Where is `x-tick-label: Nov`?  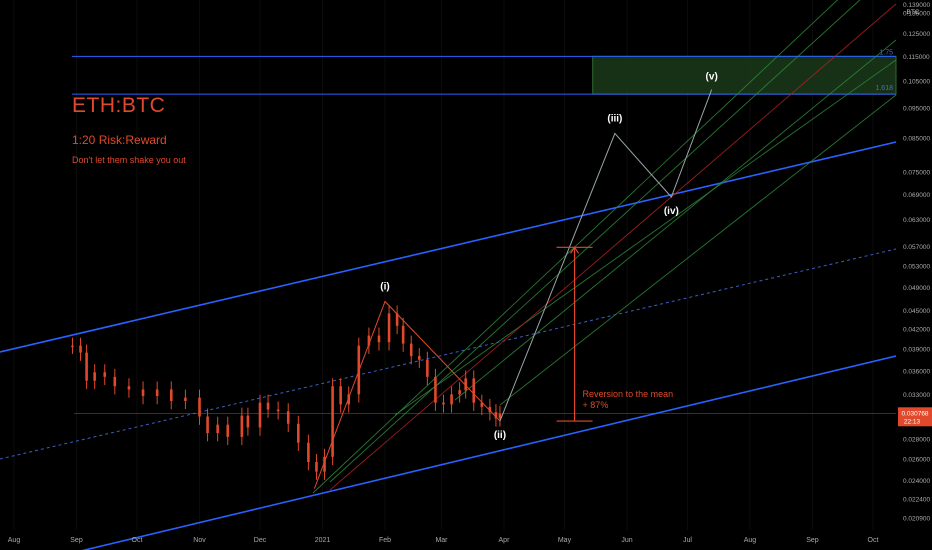
x-tick-label: Nov is located at coordinates (199, 540).